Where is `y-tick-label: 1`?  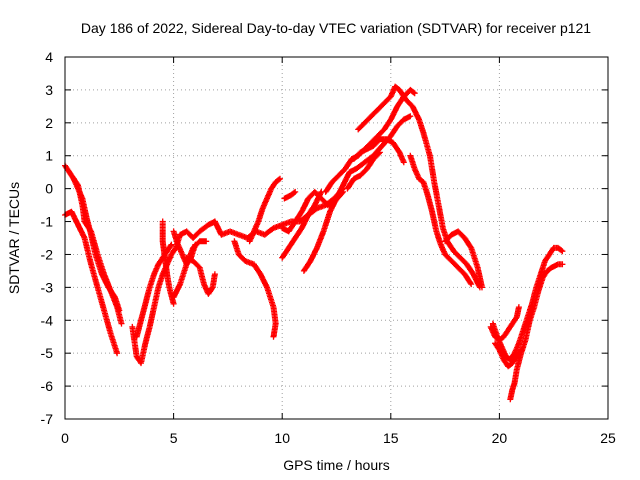 y-tick-label: 1 is located at coordinates (49, 156).